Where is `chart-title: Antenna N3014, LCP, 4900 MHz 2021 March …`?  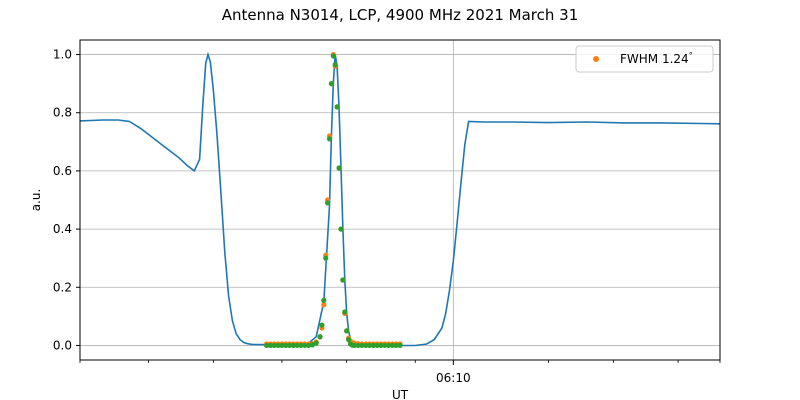
chart-title: Antenna N3014, LCP, 4900 MHz 2021 March … is located at coordinates (400, 15).